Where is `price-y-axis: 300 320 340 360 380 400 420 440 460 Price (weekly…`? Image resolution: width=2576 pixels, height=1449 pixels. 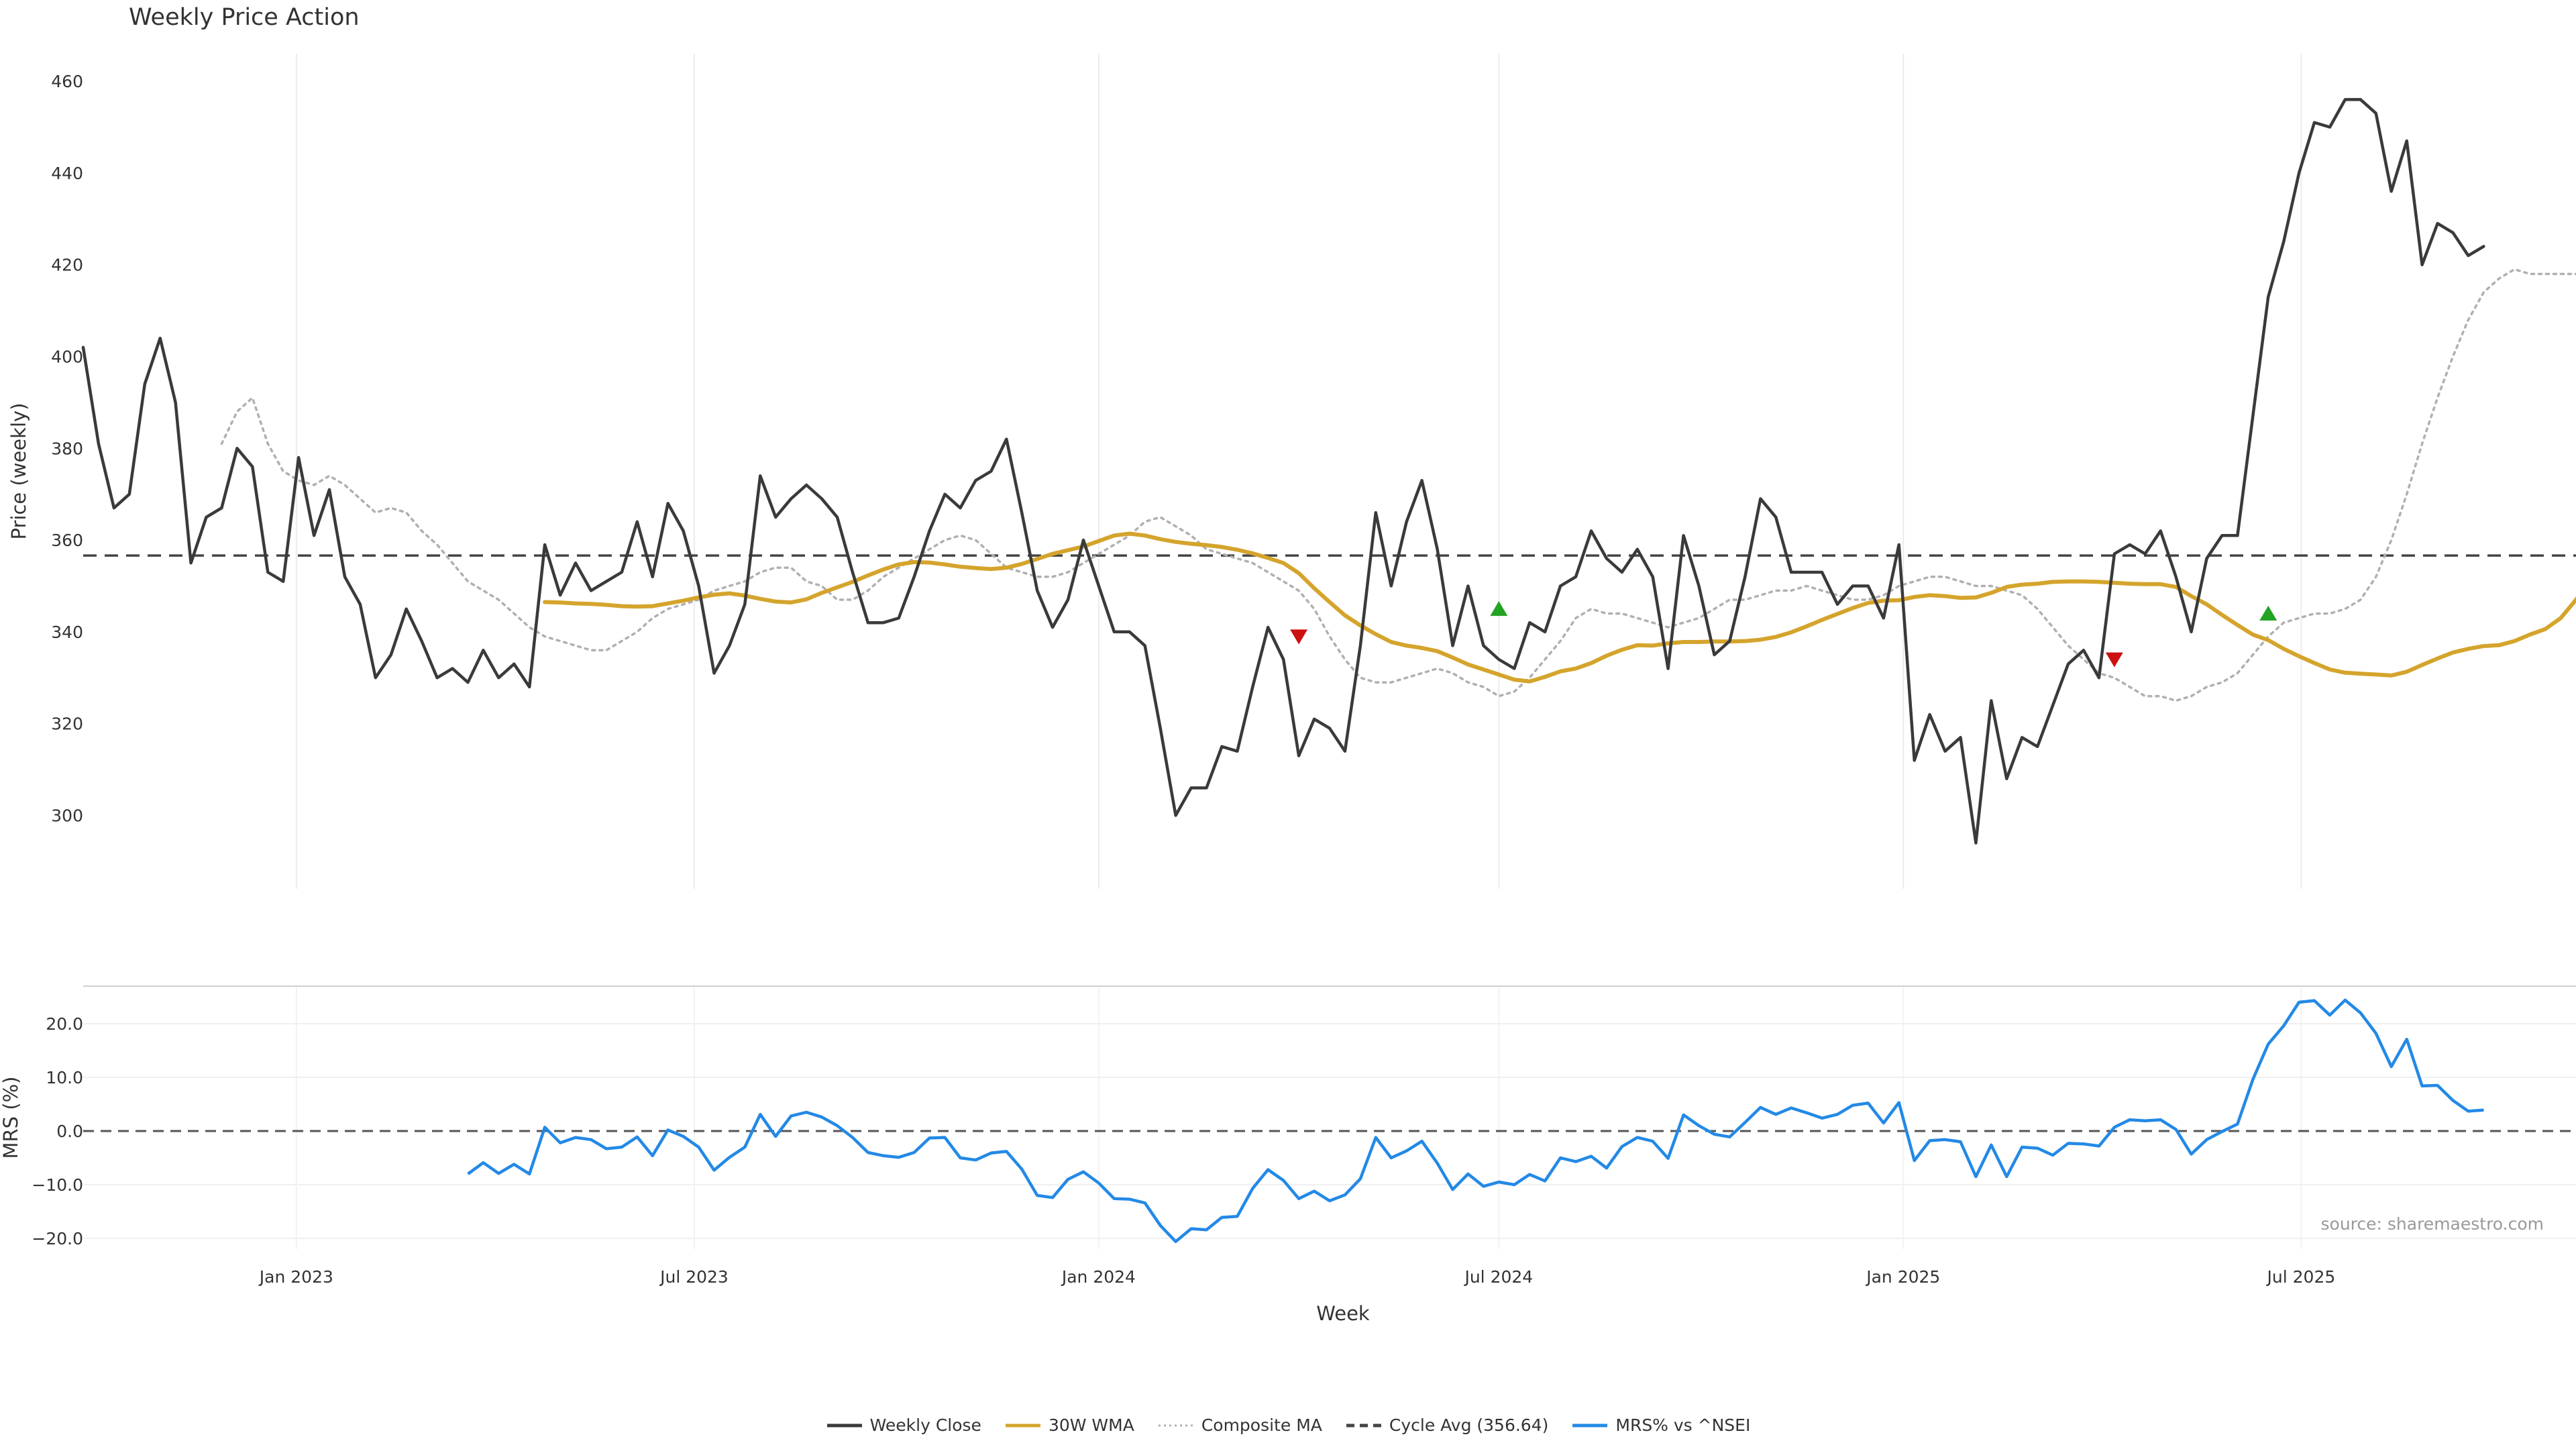 price-y-axis: 300 320 340 360 380 400 420 440 460 Price (weekly… is located at coordinates (45, 449).